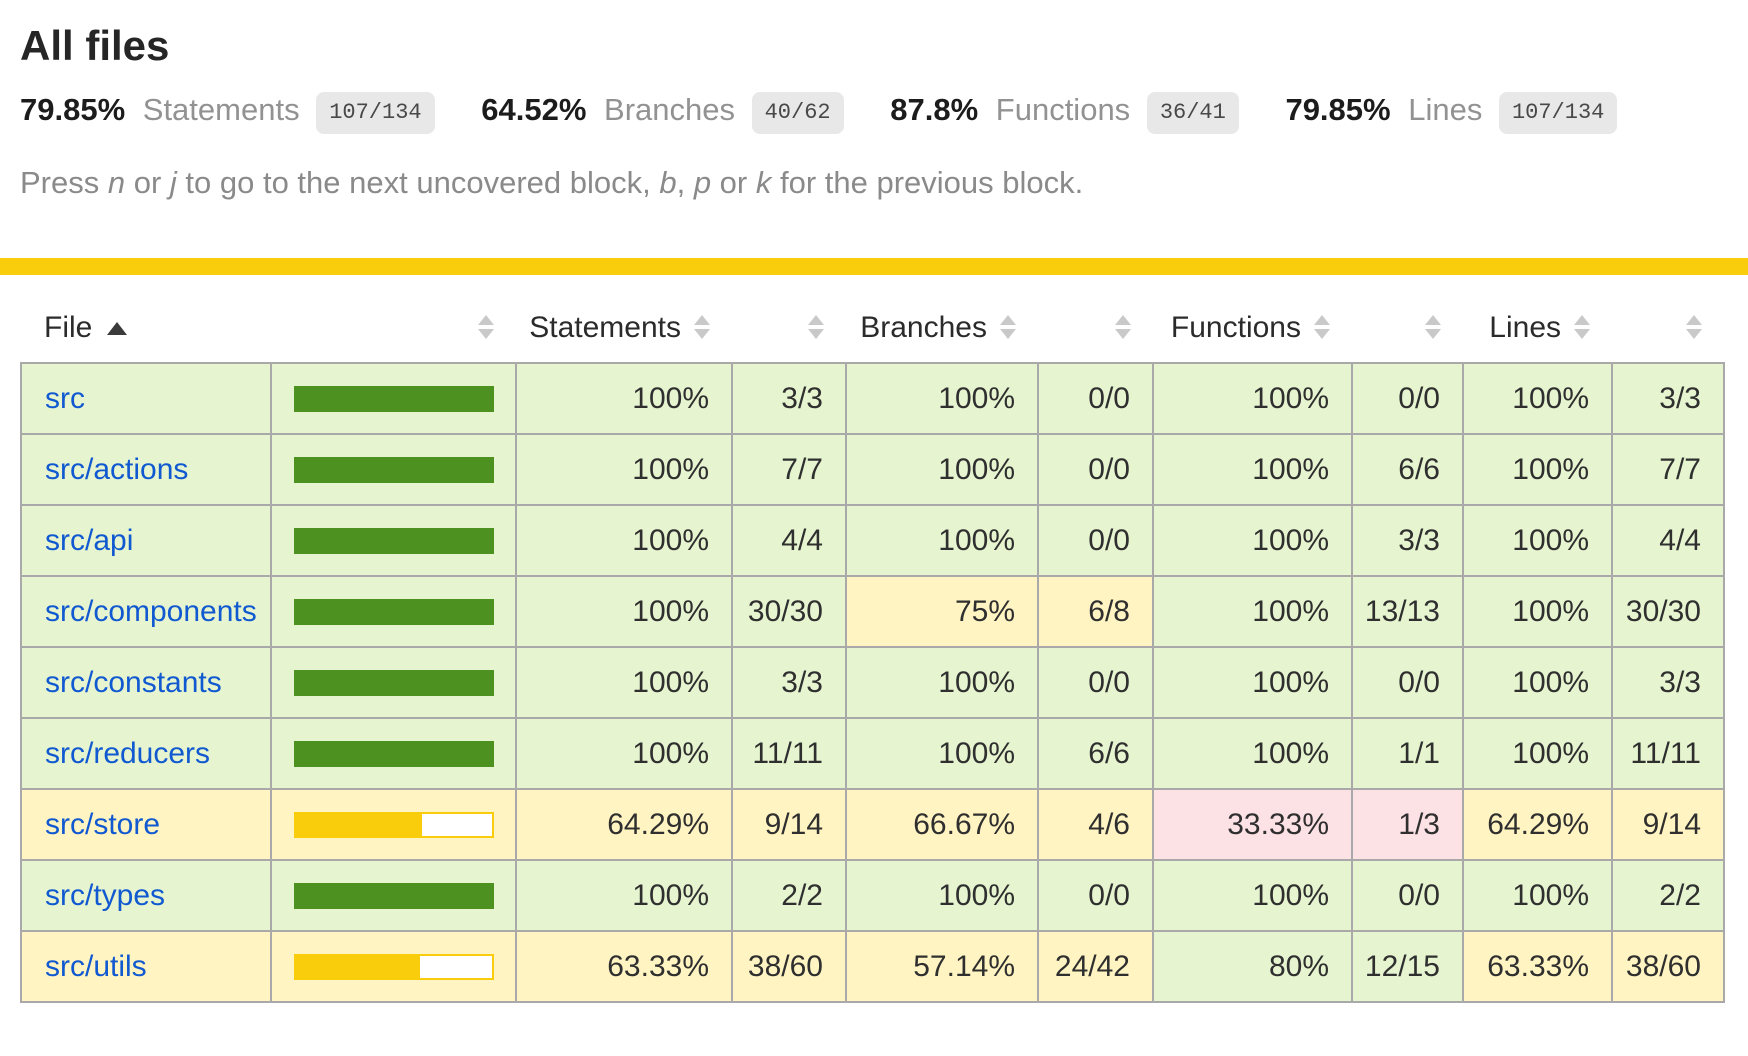 The height and width of the screenshot is (1056, 1748). I want to click on column-header-branches: Branches, so click(942, 328).